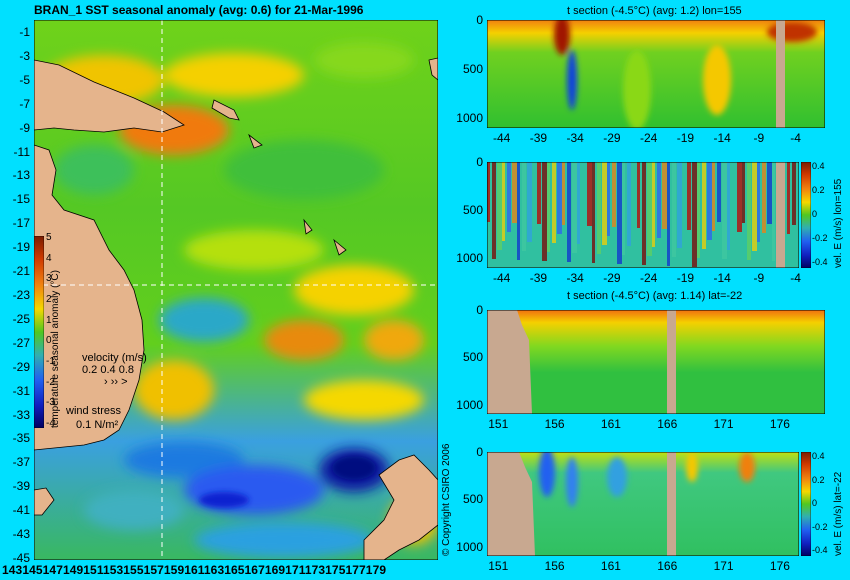 The width and height of the screenshot is (850, 580). Describe the element at coordinates (21, 318) in the screenshot. I see `latitude-label: -25` at that location.